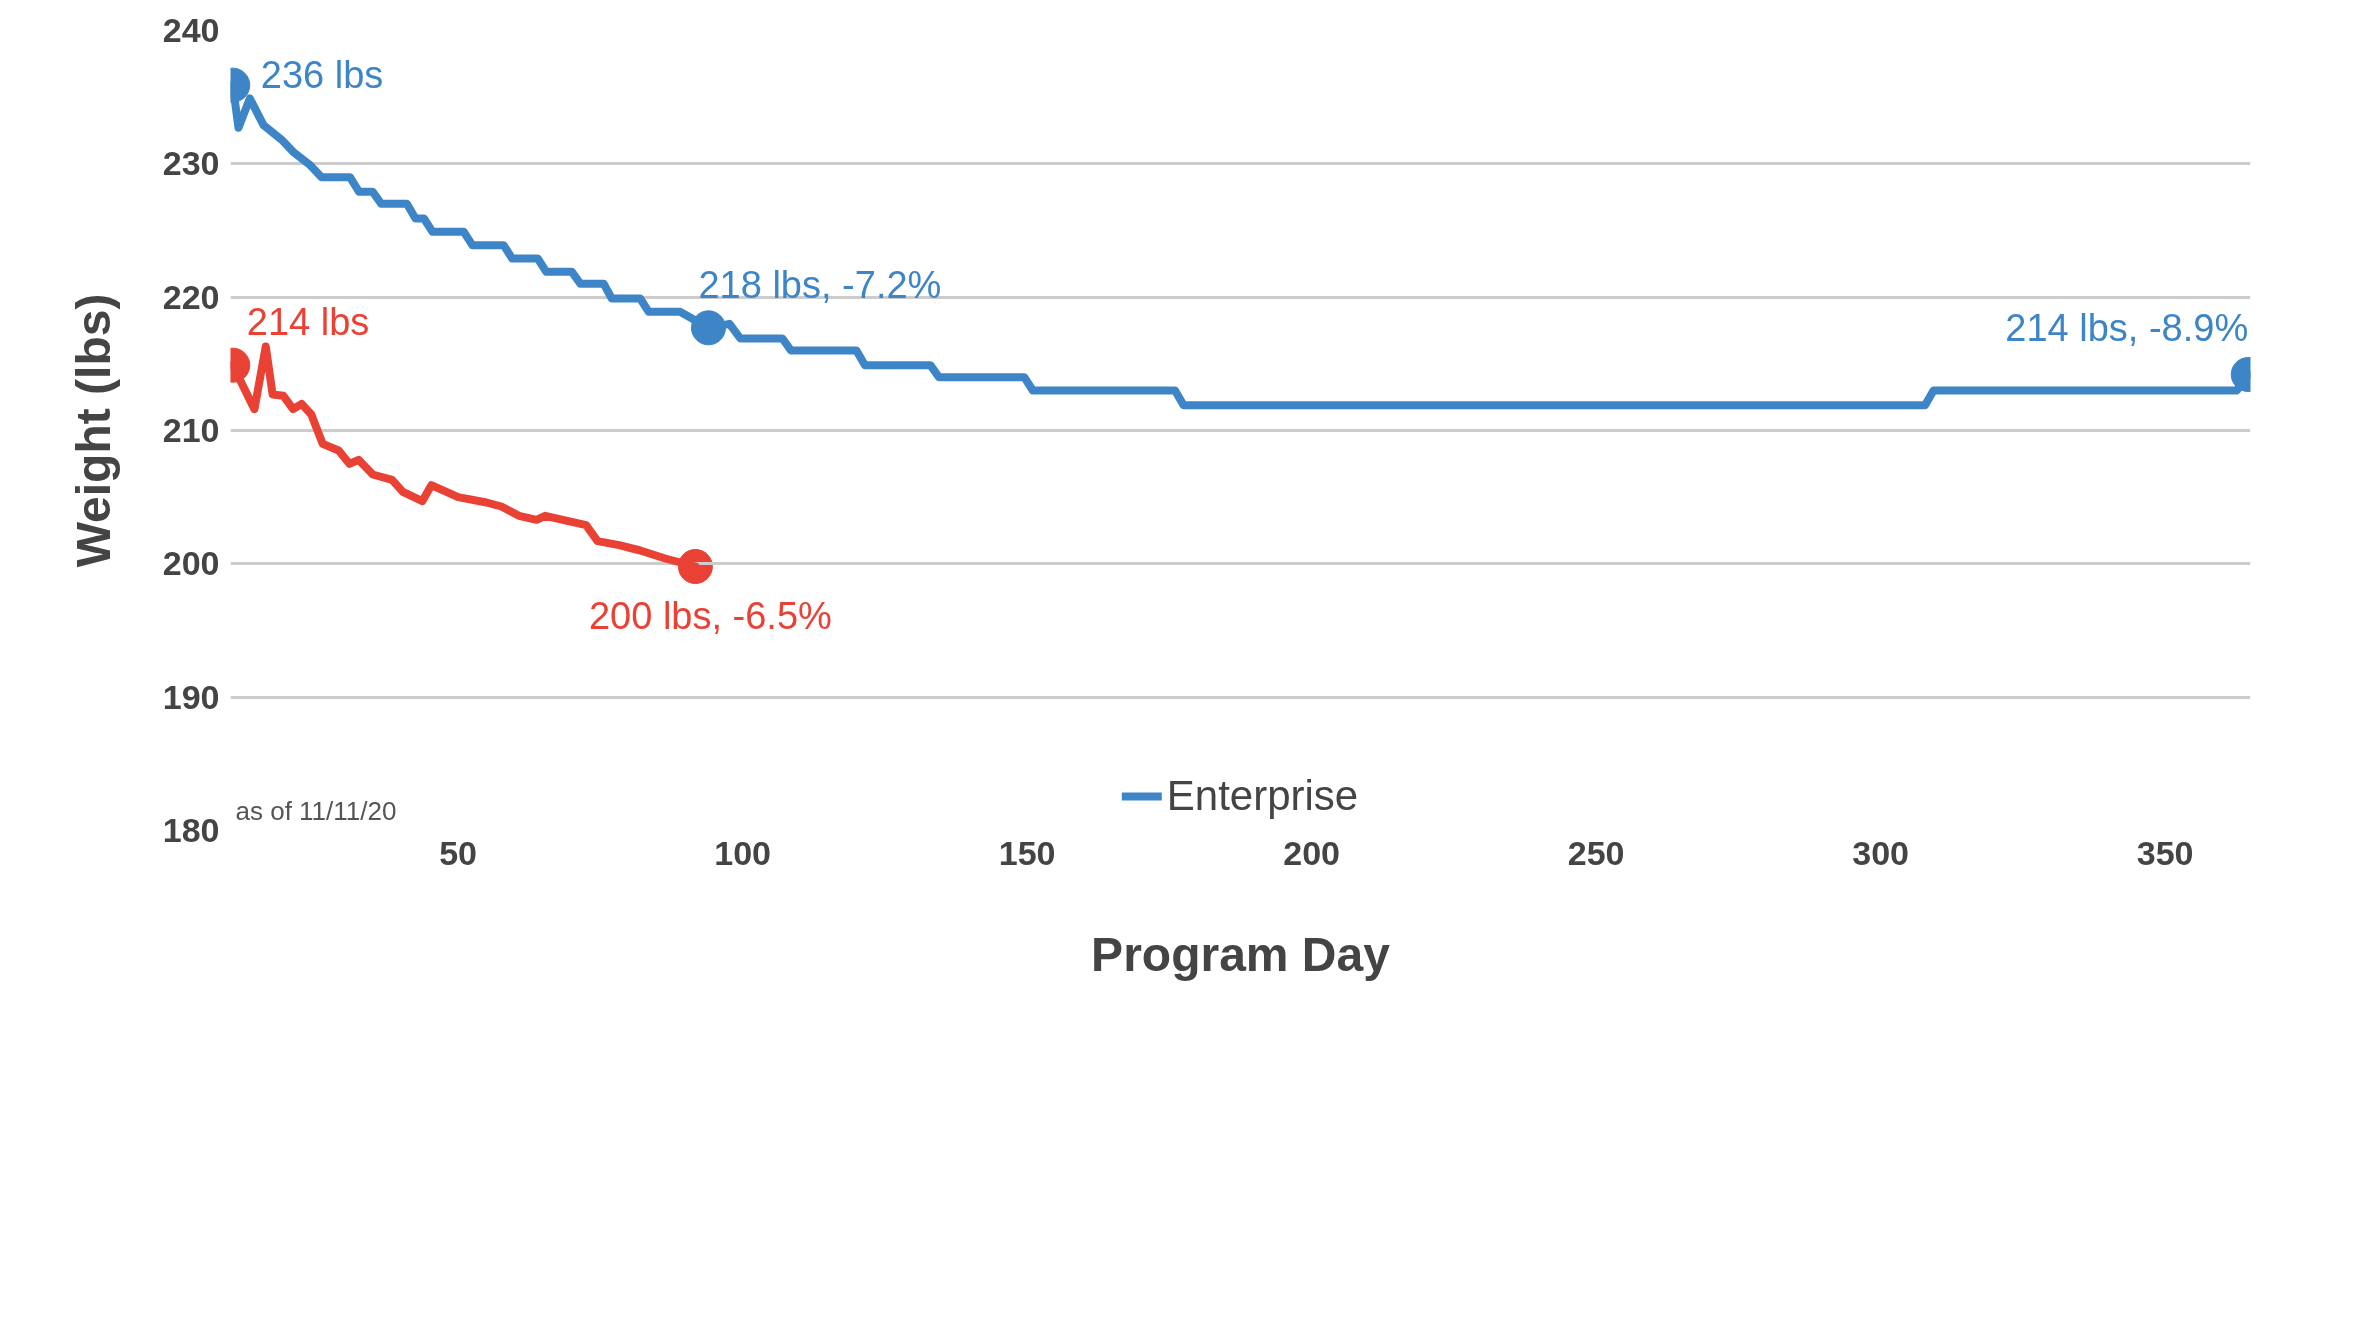 This screenshot has height=1341, width=2375. Describe the element at coordinates (191, 430) in the screenshot. I see `y-tick-label: 210` at that location.